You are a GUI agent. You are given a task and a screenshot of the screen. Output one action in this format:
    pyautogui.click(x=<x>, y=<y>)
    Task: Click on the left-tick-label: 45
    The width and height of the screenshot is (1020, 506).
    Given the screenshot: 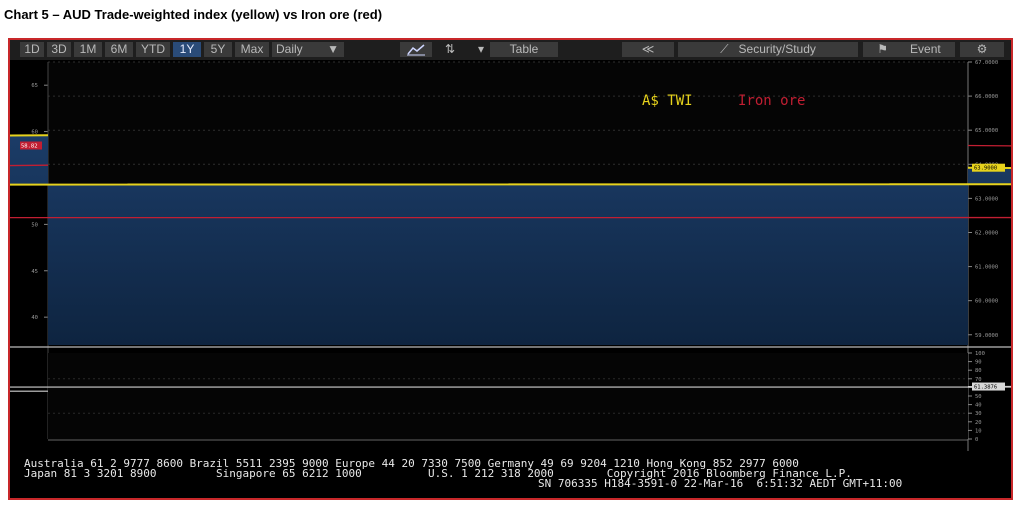 What is the action you would take?
    pyautogui.click(x=34, y=272)
    